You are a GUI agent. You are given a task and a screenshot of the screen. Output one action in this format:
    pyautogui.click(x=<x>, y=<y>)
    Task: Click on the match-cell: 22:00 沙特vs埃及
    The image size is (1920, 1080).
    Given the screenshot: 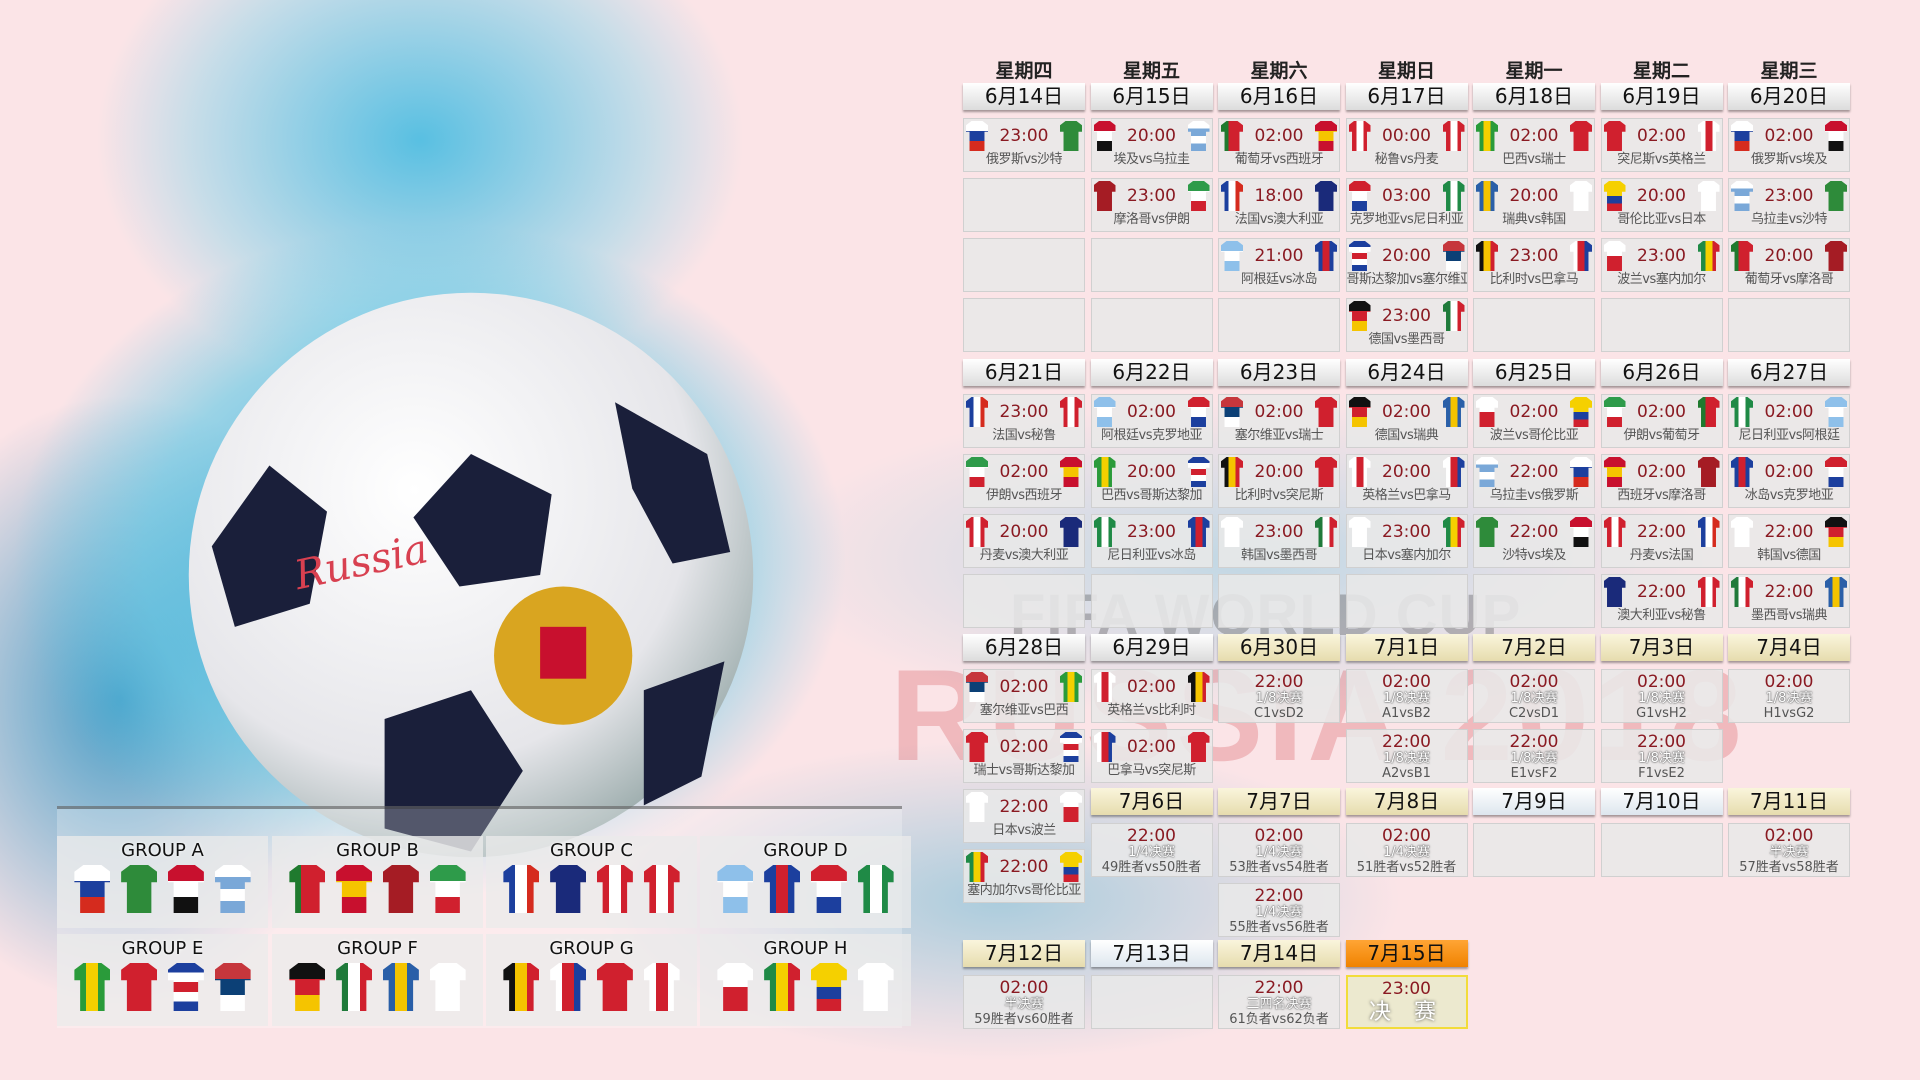 What is the action you would take?
    pyautogui.click(x=1534, y=541)
    